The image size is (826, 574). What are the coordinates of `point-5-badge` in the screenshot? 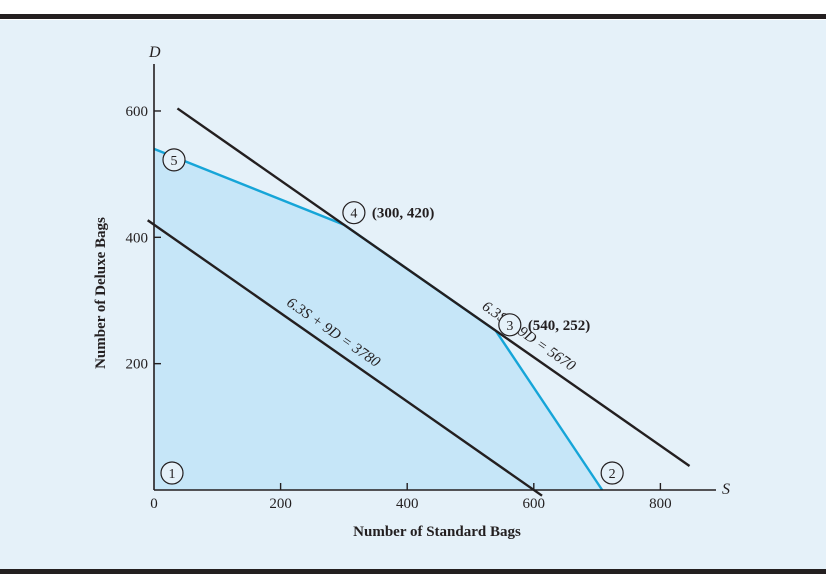 It's located at (174, 160).